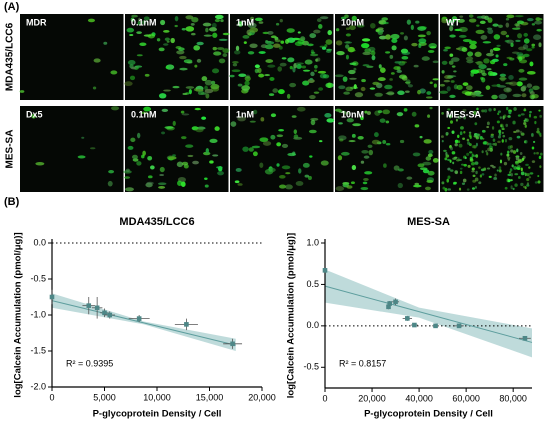  I want to click on fit-line, so click(428, 314).